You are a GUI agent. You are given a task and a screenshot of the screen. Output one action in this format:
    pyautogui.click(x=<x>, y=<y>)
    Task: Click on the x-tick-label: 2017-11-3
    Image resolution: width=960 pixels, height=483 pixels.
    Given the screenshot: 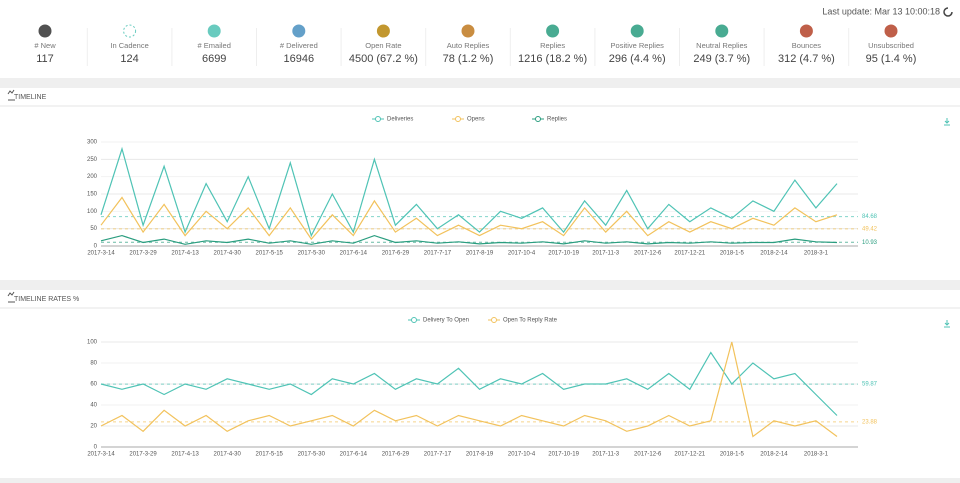 What is the action you would take?
    pyautogui.click(x=606, y=254)
    